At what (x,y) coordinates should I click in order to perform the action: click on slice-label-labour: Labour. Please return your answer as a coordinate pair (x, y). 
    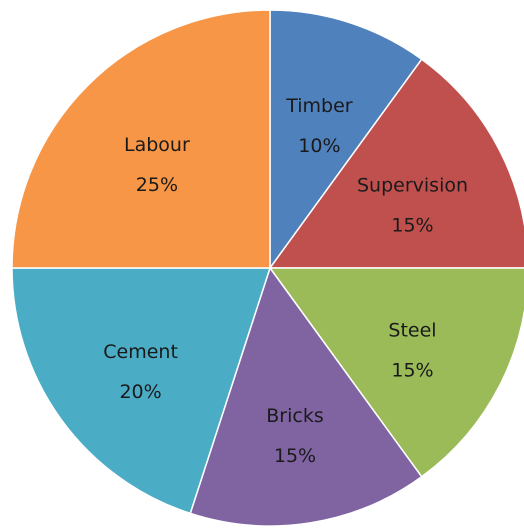
    Looking at the image, I should click on (157, 145).